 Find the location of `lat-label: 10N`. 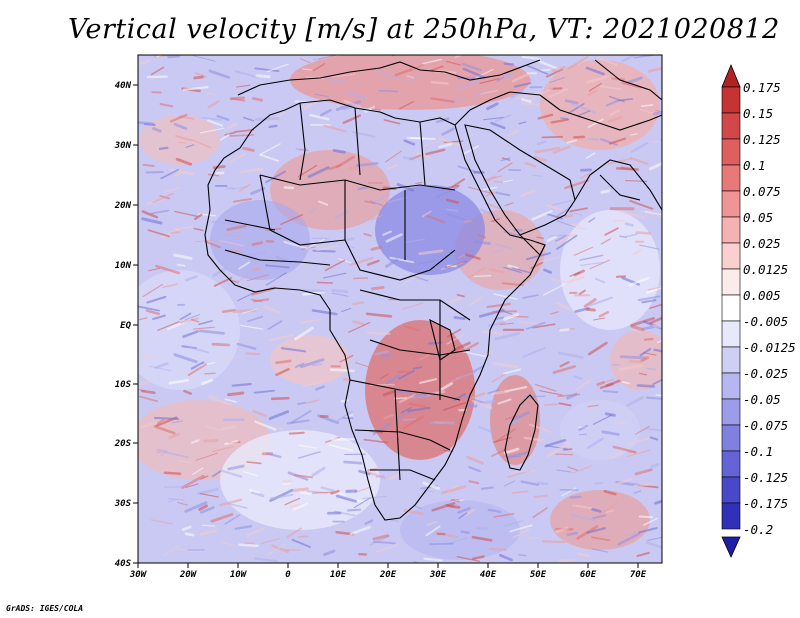

lat-label: 10N is located at coordinates (123, 266).